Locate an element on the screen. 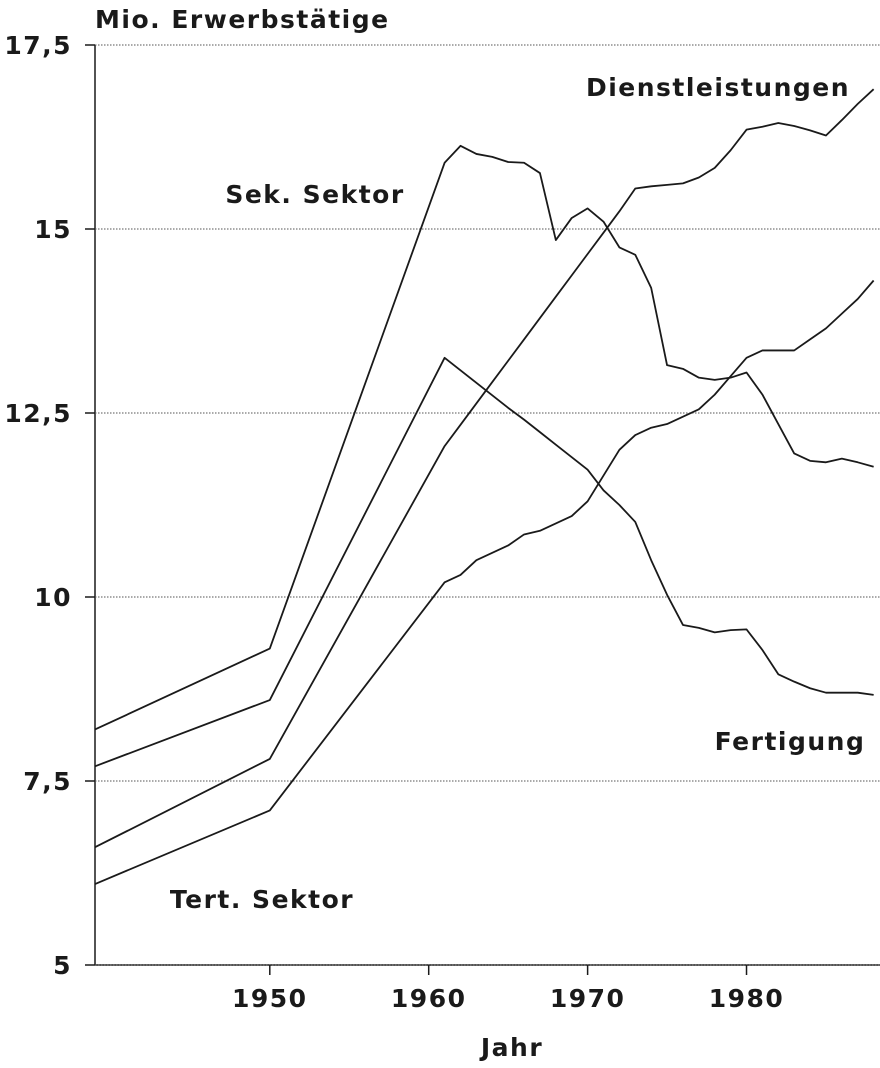 The image size is (880, 1068). y-axis-title: Mio. Erwerbstätige is located at coordinates (242, 19).